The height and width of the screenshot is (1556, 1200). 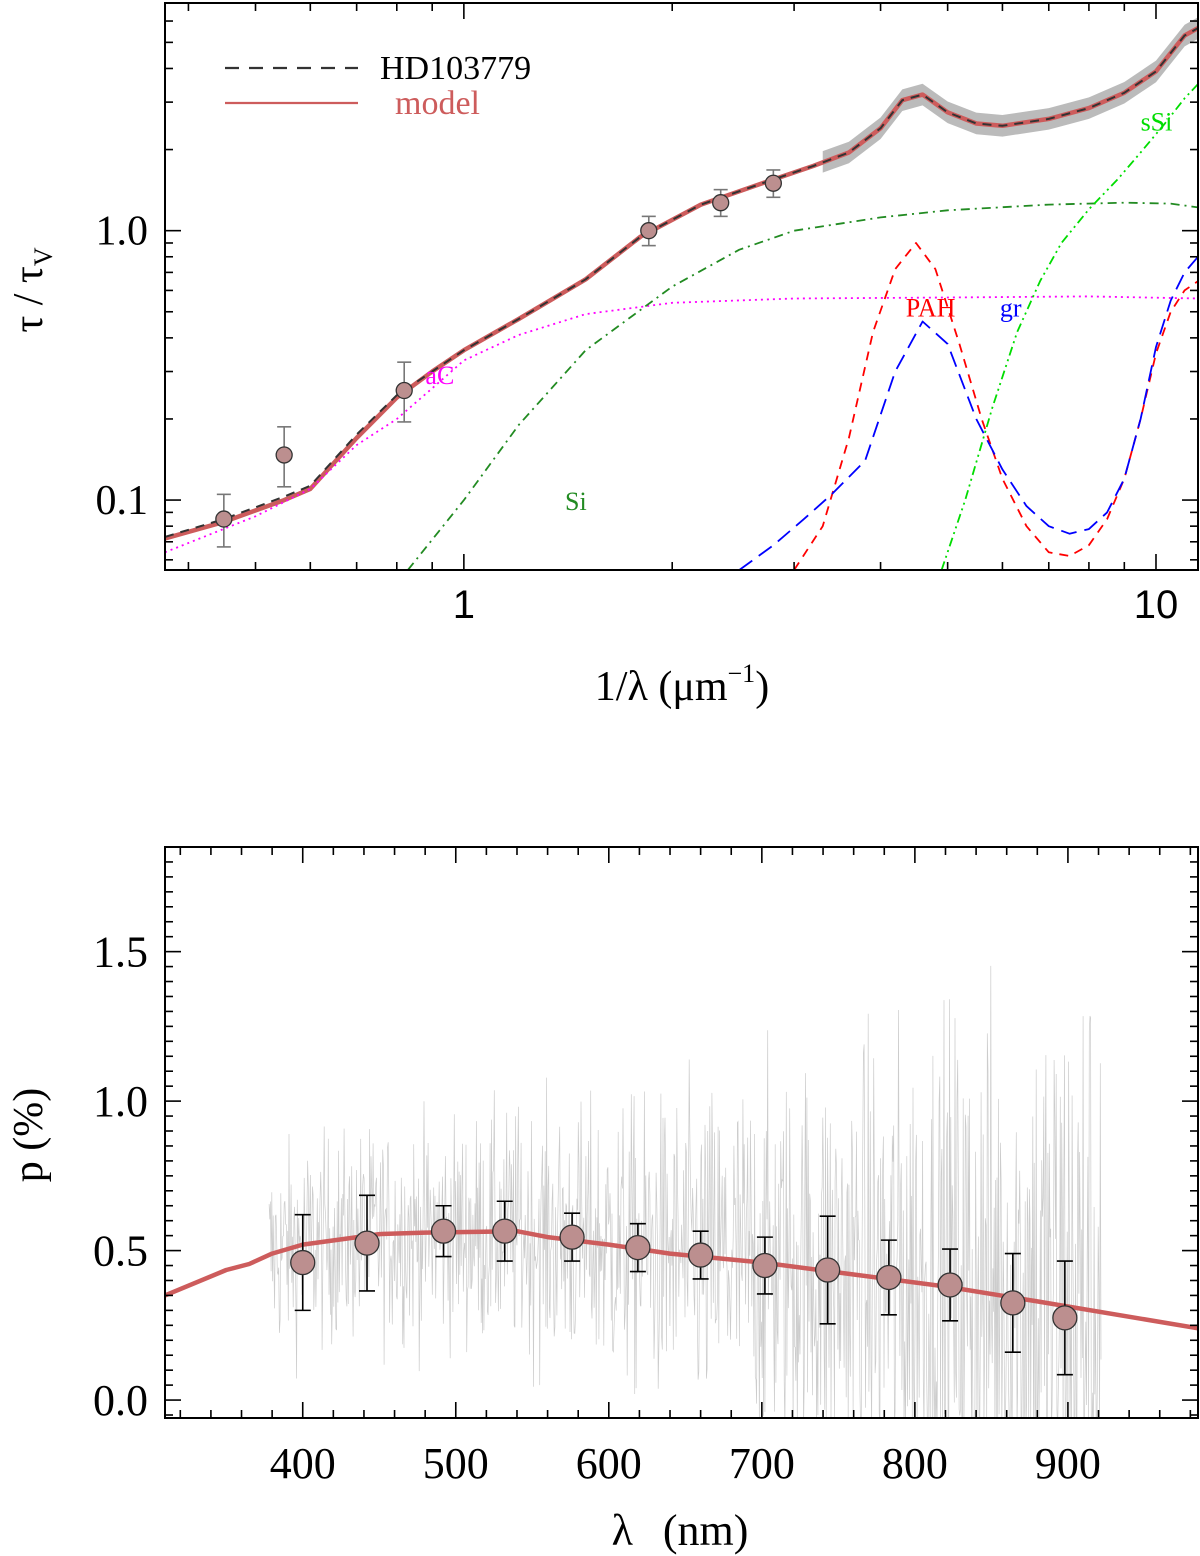 What do you see at coordinates (706, 1530) in the screenshot?
I see `bottom-x-axis-label-unit: (nm)` at bounding box center [706, 1530].